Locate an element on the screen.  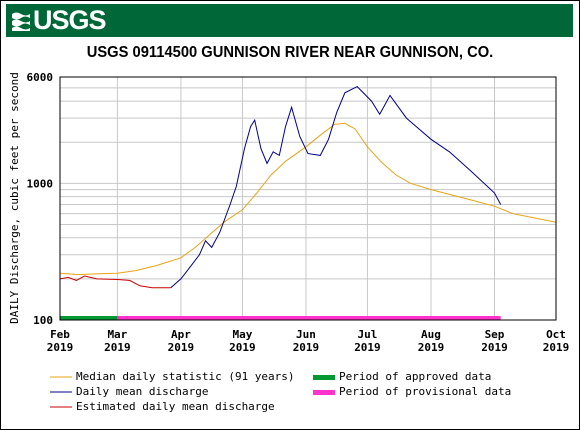
usgs-logo-text: USGS is located at coordinates (70, 20).